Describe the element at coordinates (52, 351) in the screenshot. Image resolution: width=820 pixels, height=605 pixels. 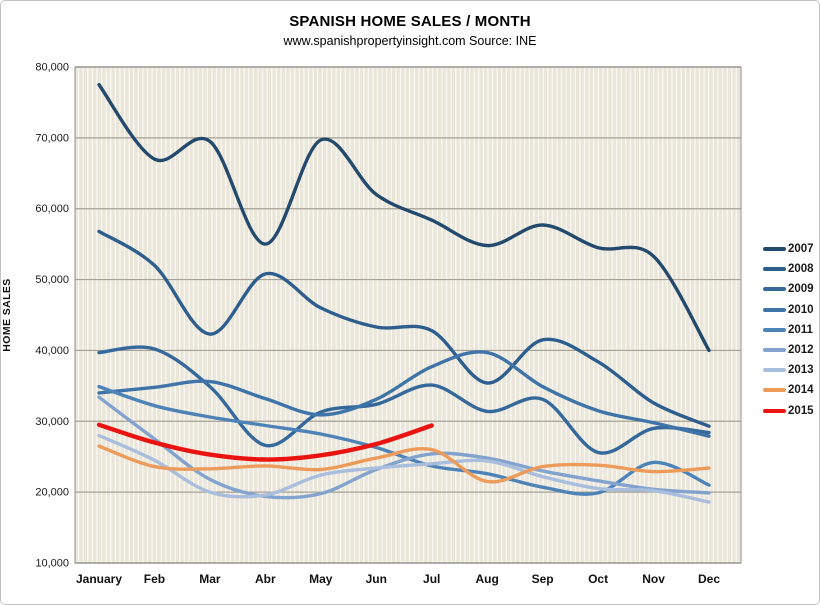
I see `y-tick-label-40000: 40,000` at that location.